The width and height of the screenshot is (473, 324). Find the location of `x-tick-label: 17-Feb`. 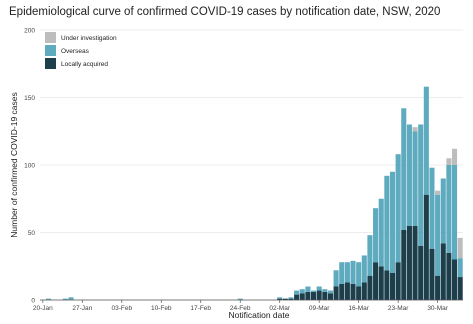

x-tick-label: 17-Feb is located at coordinates (200, 308).